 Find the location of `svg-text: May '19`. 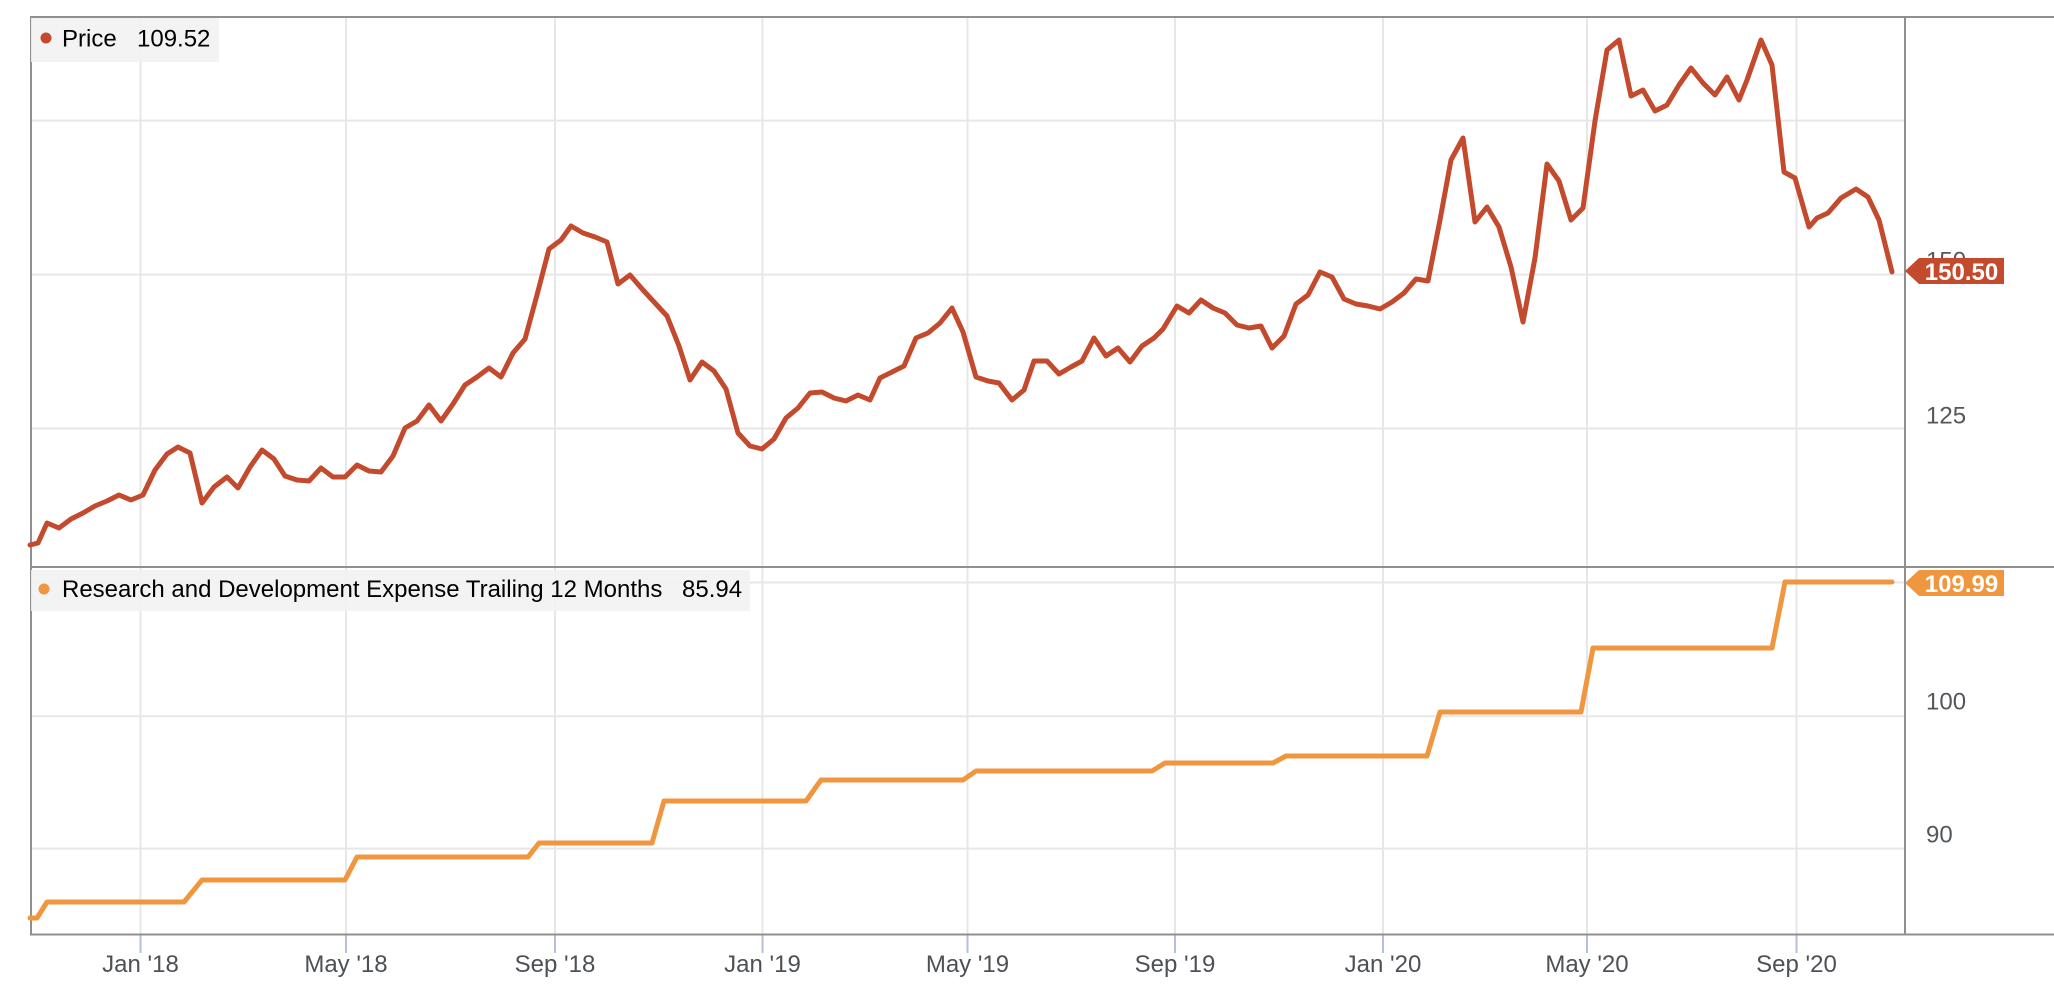

svg-text: May '19 is located at coordinates (967, 964).